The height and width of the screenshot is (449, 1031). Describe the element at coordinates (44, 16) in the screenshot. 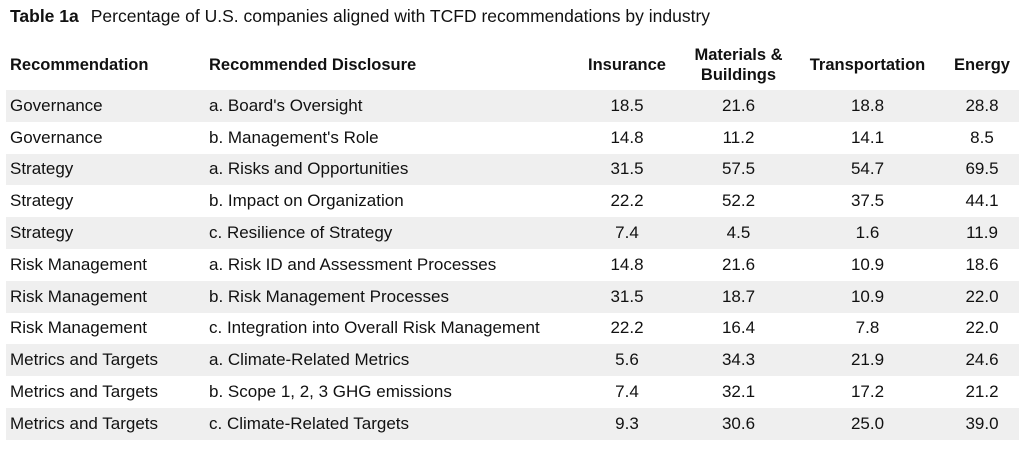

I see `table-number: Table 1a` at that location.